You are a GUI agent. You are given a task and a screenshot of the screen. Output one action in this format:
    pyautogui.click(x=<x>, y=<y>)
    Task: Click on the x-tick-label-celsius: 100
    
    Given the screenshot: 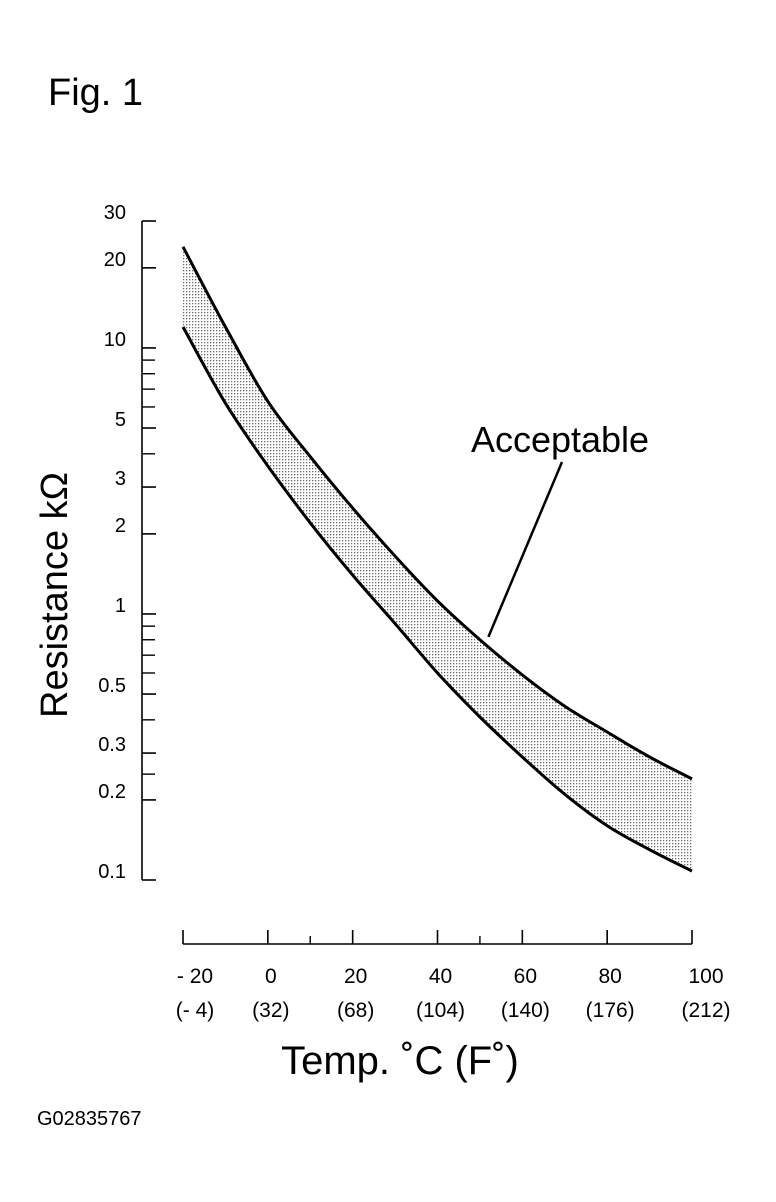 What is the action you would take?
    pyautogui.click(x=705, y=976)
    